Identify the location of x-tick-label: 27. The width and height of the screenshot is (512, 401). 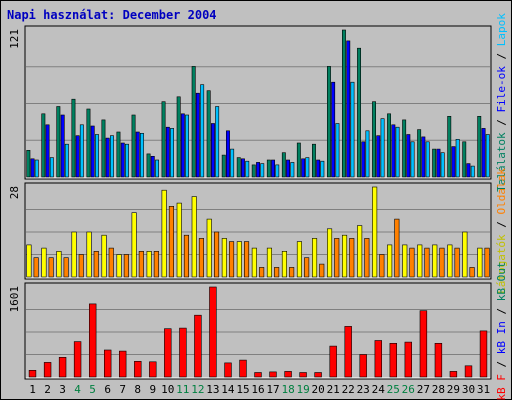
(423, 389).